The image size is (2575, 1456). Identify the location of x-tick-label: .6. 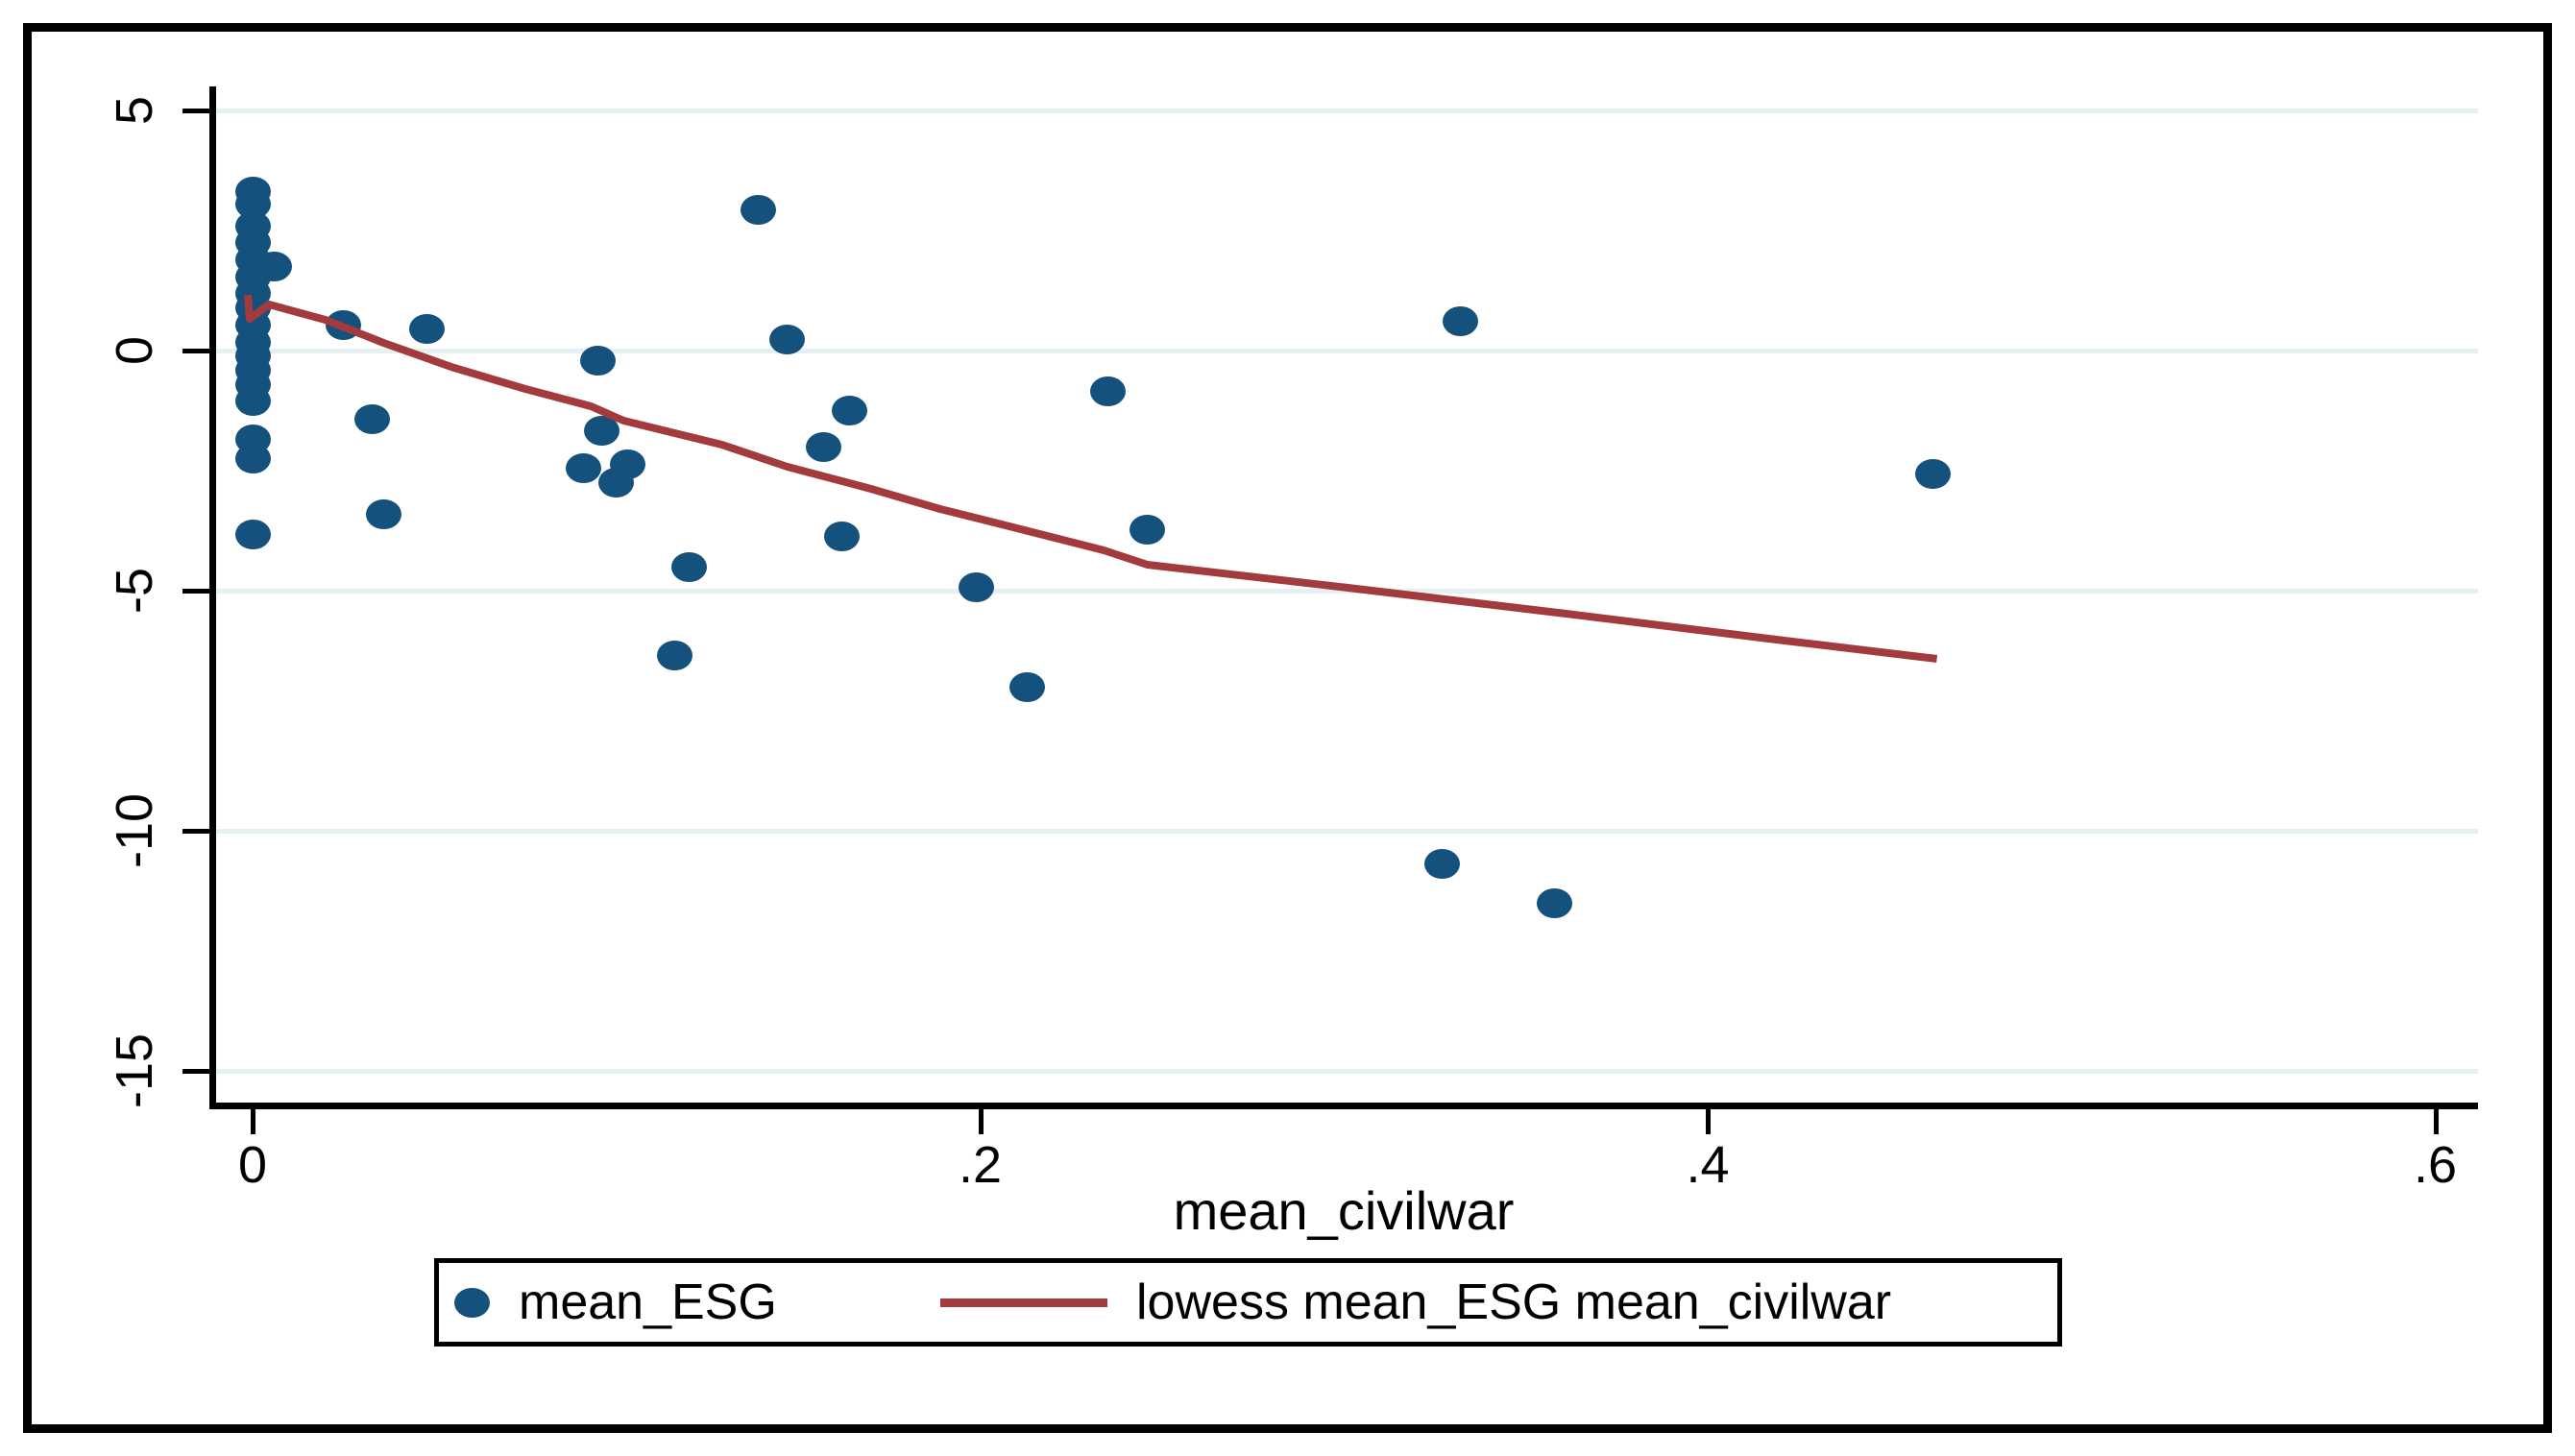
(2435, 1165).